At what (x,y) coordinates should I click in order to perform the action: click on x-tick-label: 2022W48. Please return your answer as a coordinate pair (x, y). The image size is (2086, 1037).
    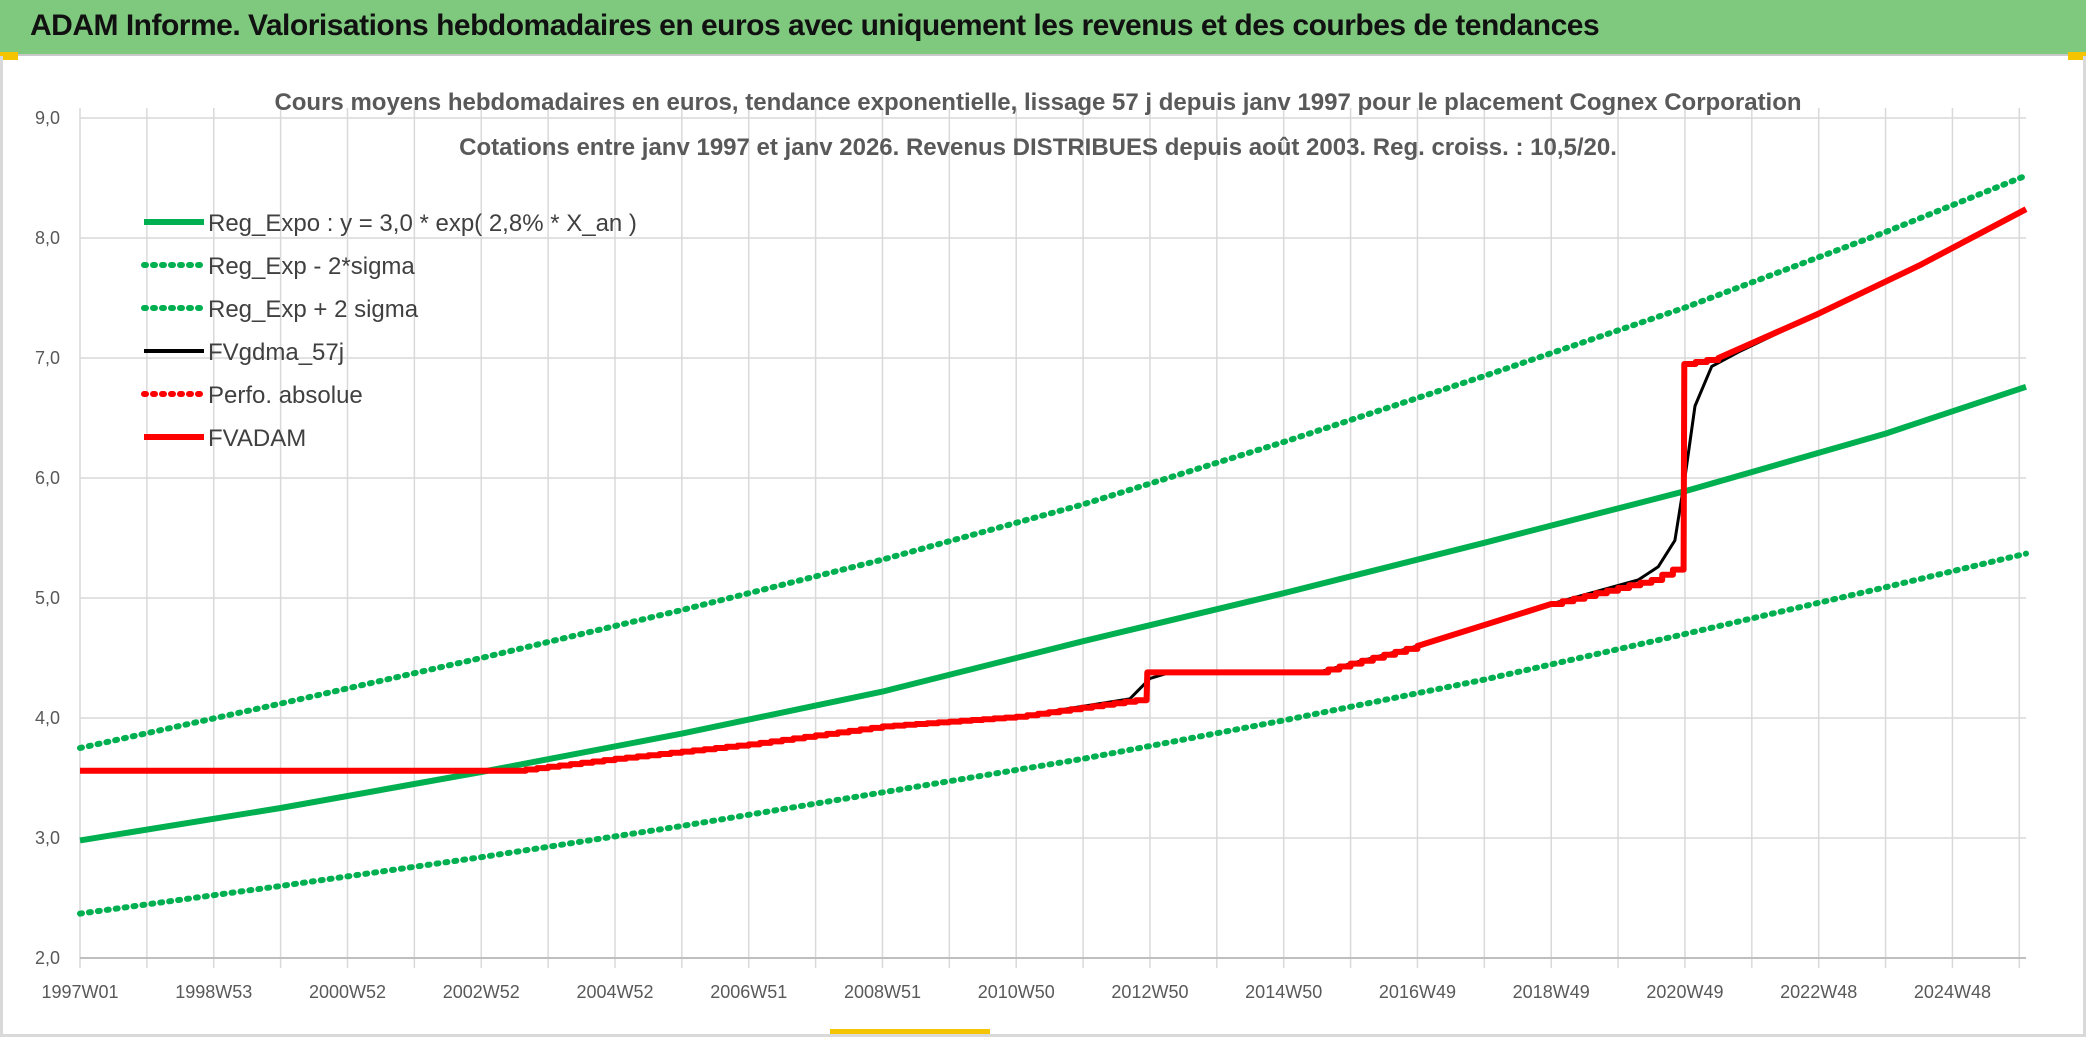
    Looking at the image, I should click on (1818, 992).